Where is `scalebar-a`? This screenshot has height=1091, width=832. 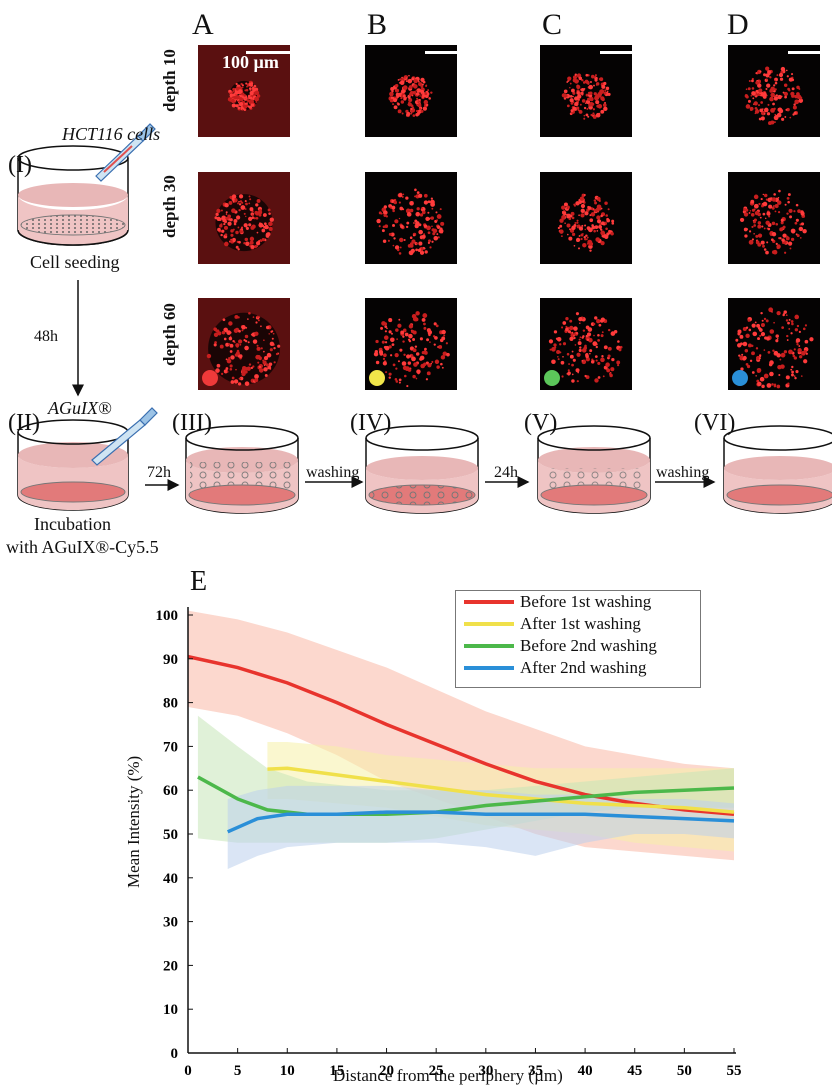
scalebar-a is located at coordinates (270, 52).